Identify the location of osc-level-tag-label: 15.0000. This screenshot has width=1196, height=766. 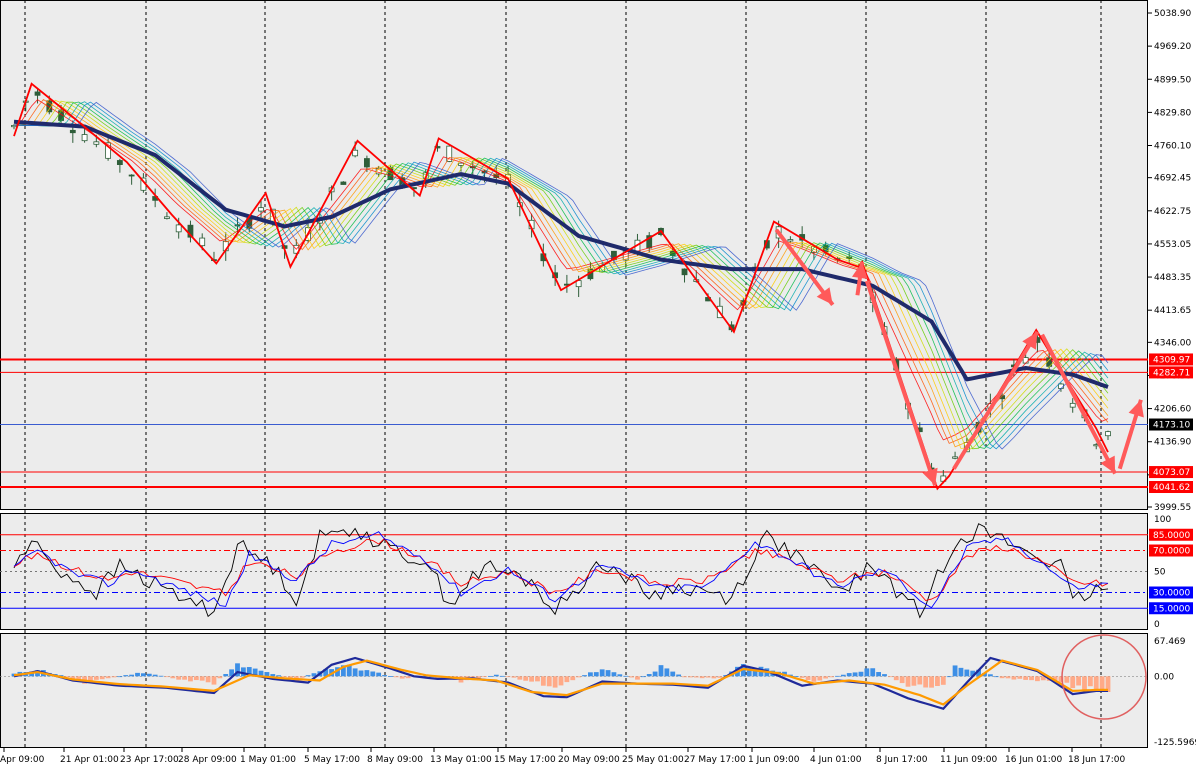
(1171, 609).